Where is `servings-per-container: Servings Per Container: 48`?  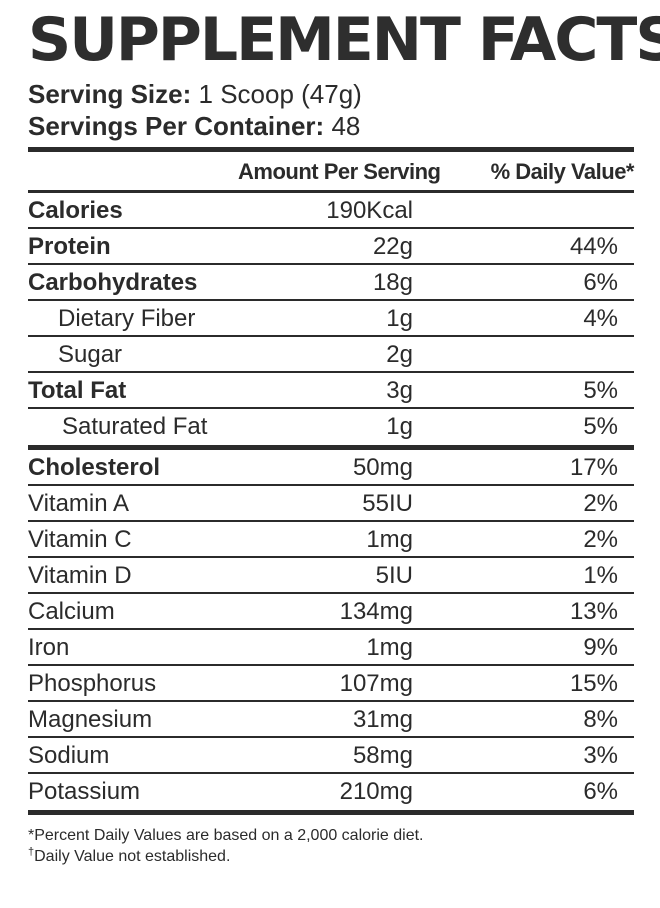 servings-per-container: Servings Per Container: 48 is located at coordinates (331, 126).